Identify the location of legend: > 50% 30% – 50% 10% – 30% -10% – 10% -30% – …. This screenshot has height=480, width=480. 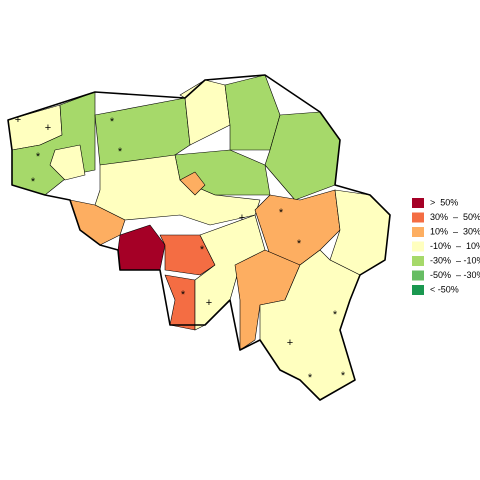
(446, 246).